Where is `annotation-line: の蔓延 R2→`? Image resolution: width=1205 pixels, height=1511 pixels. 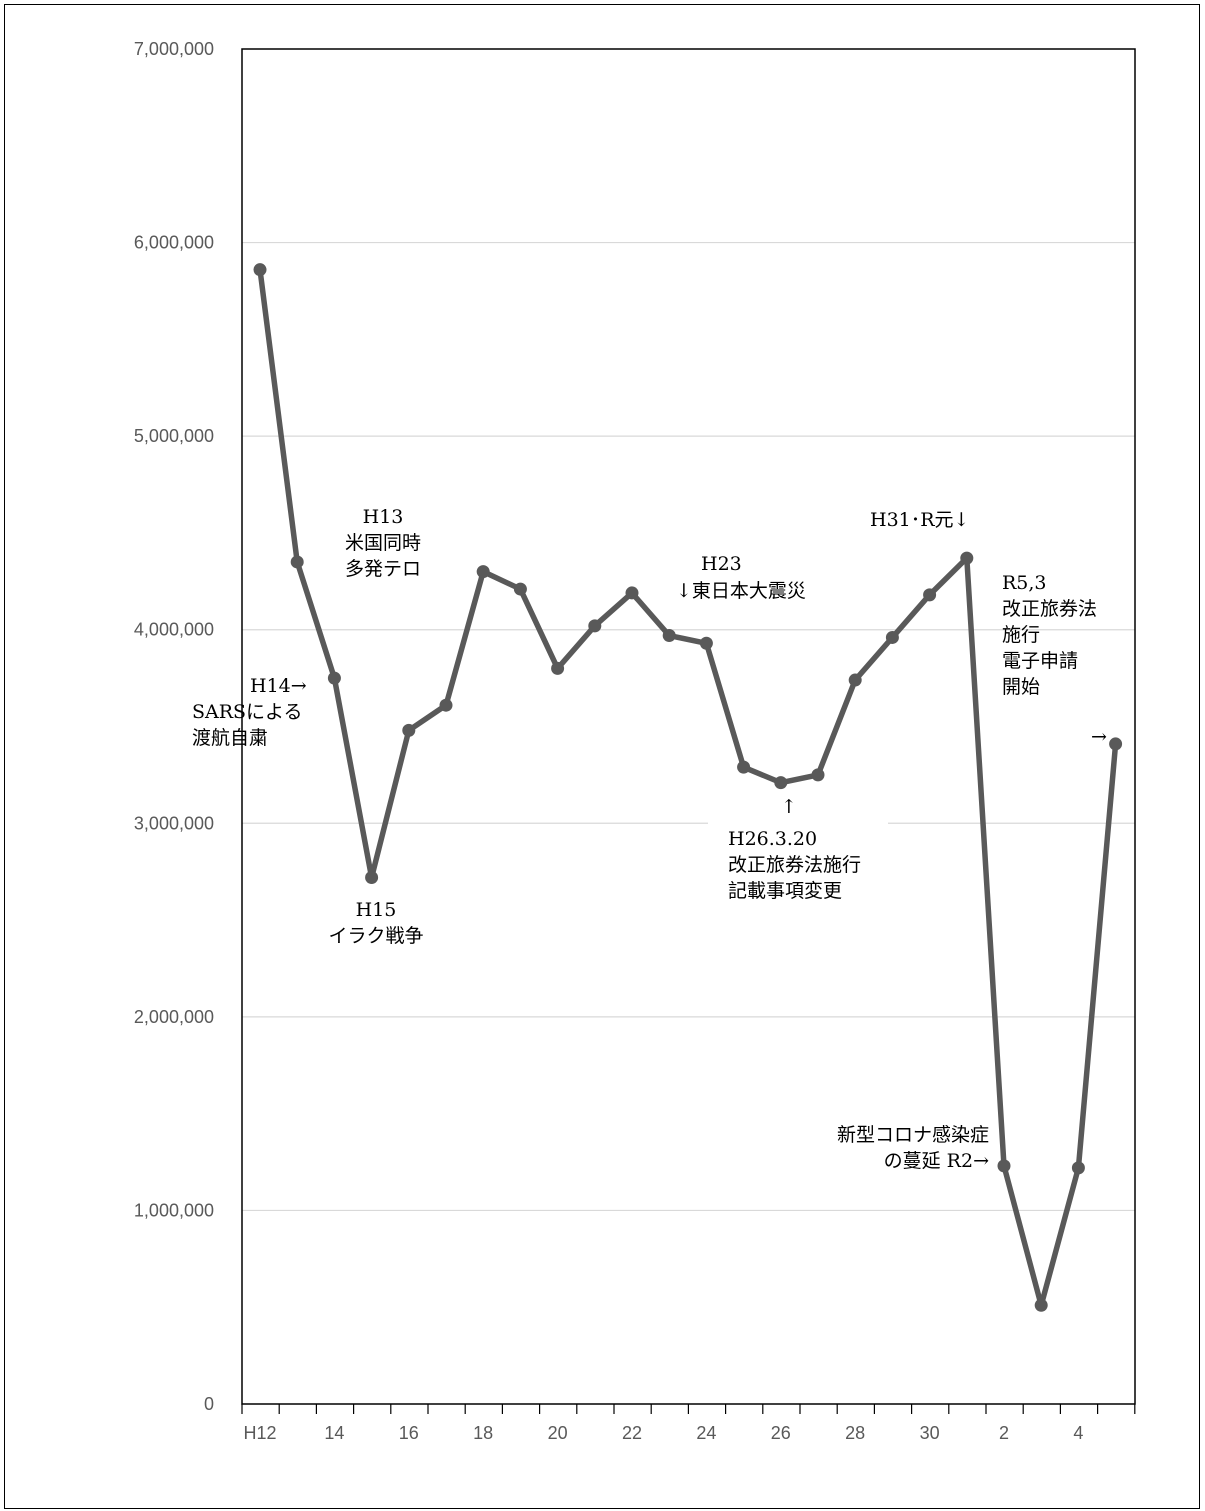 annotation-line: の蔓延 R2→ is located at coordinates (936, 1161).